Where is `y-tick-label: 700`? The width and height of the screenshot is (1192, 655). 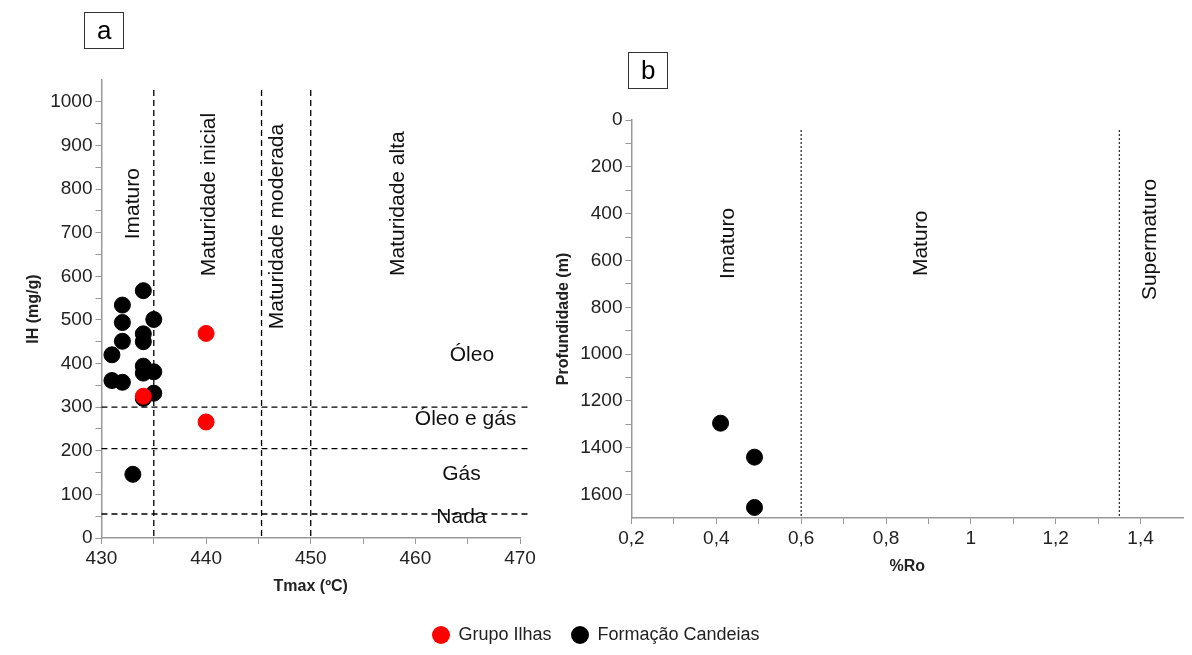
y-tick-label: 700 is located at coordinates (76, 231).